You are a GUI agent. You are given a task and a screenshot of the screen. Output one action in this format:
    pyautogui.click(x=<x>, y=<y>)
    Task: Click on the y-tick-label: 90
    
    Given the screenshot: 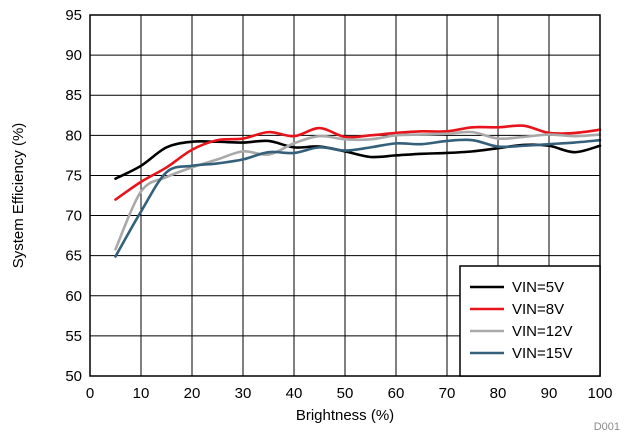 What is the action you would take?
    pyautogui.click(x=73, y=55)
    